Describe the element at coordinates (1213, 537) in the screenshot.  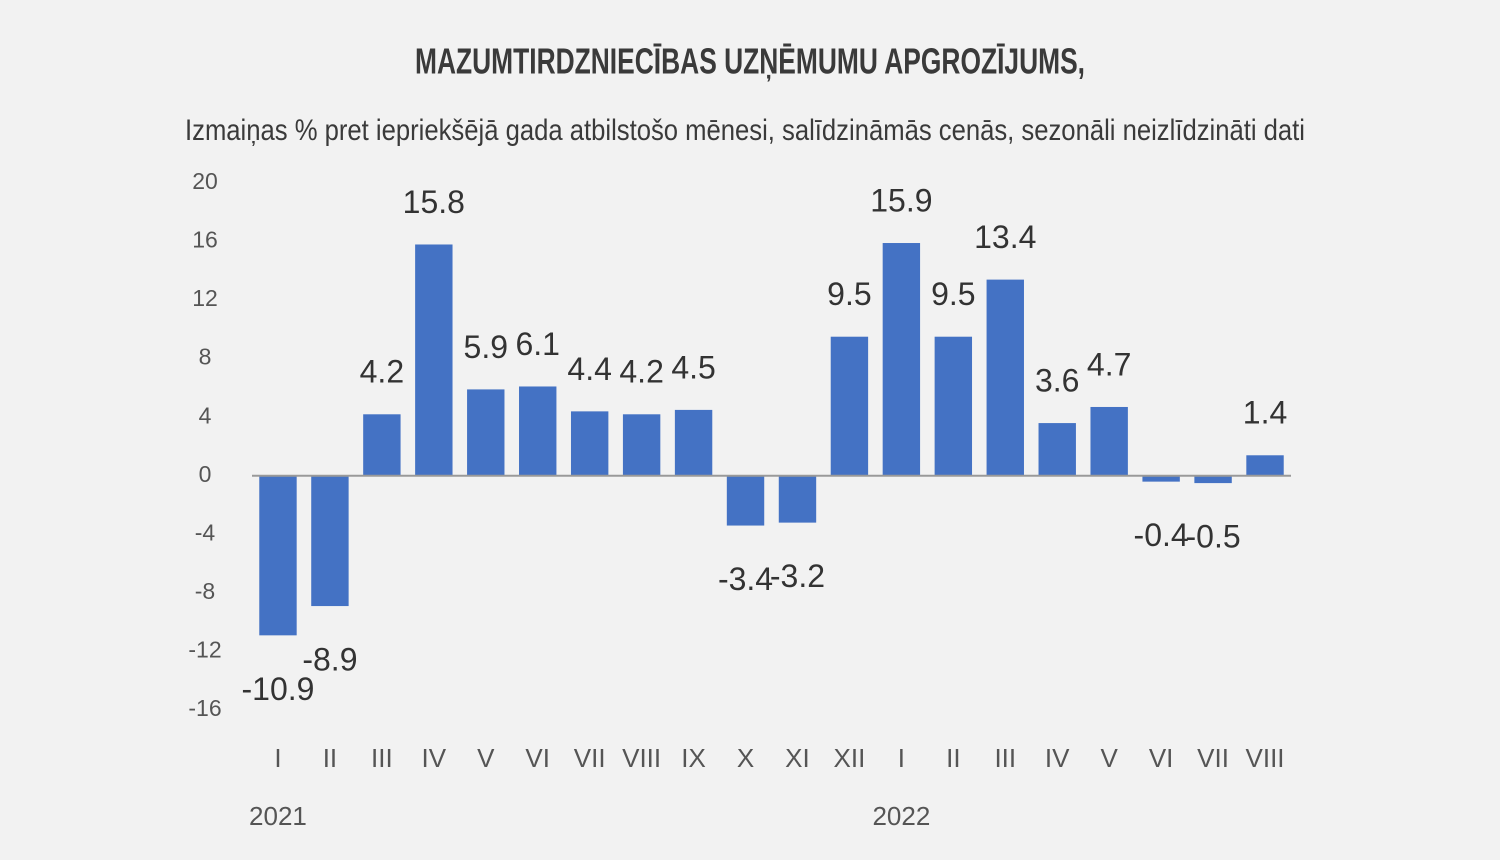
I see `value-label: -0.5` at that location.